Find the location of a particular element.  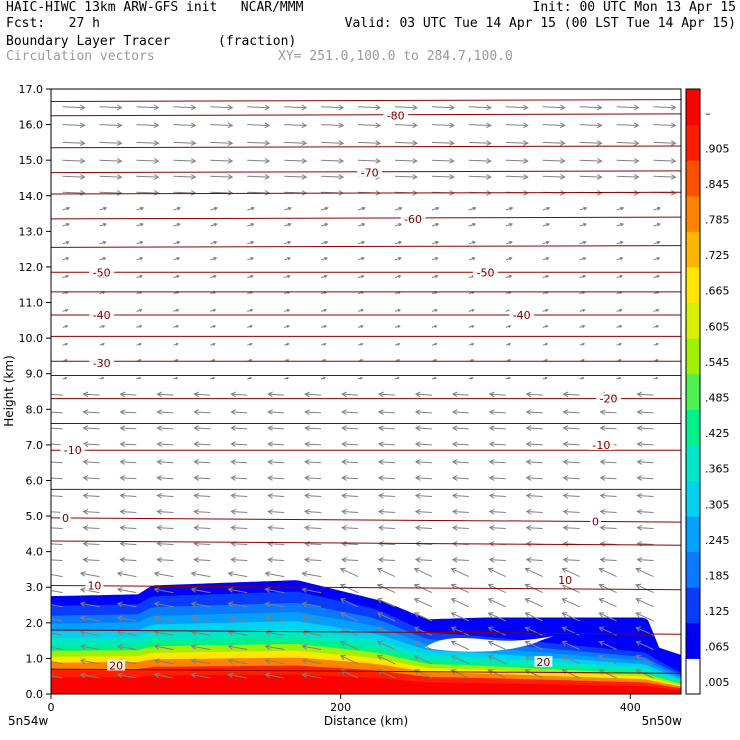

y-tick-label: 9.0 is located at coordinates (35, 374).